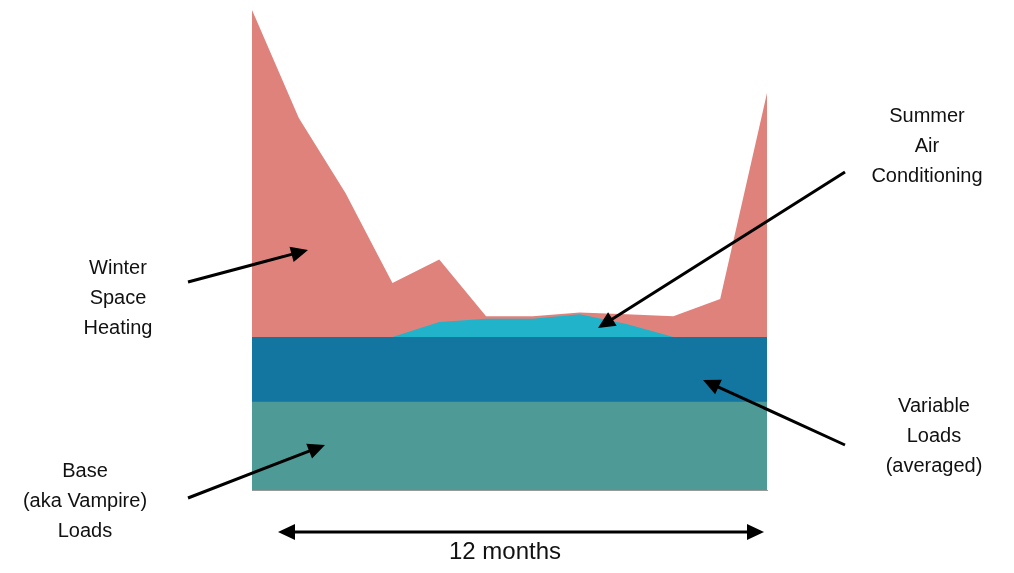 This screenshot has height=573, width=1014. What do you see at coordinates (927, 145) in the screenshot?
I see `text: Summer Air Conditioning` at bounding box center [927, 145].